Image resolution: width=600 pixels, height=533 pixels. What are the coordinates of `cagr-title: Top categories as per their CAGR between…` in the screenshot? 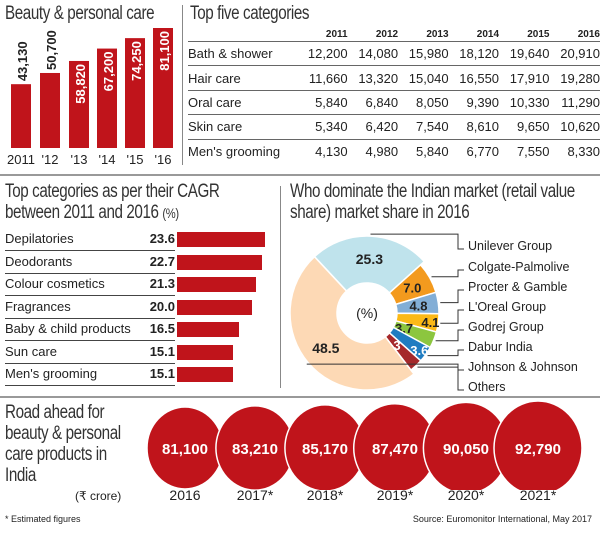 It's located at (137, 202).